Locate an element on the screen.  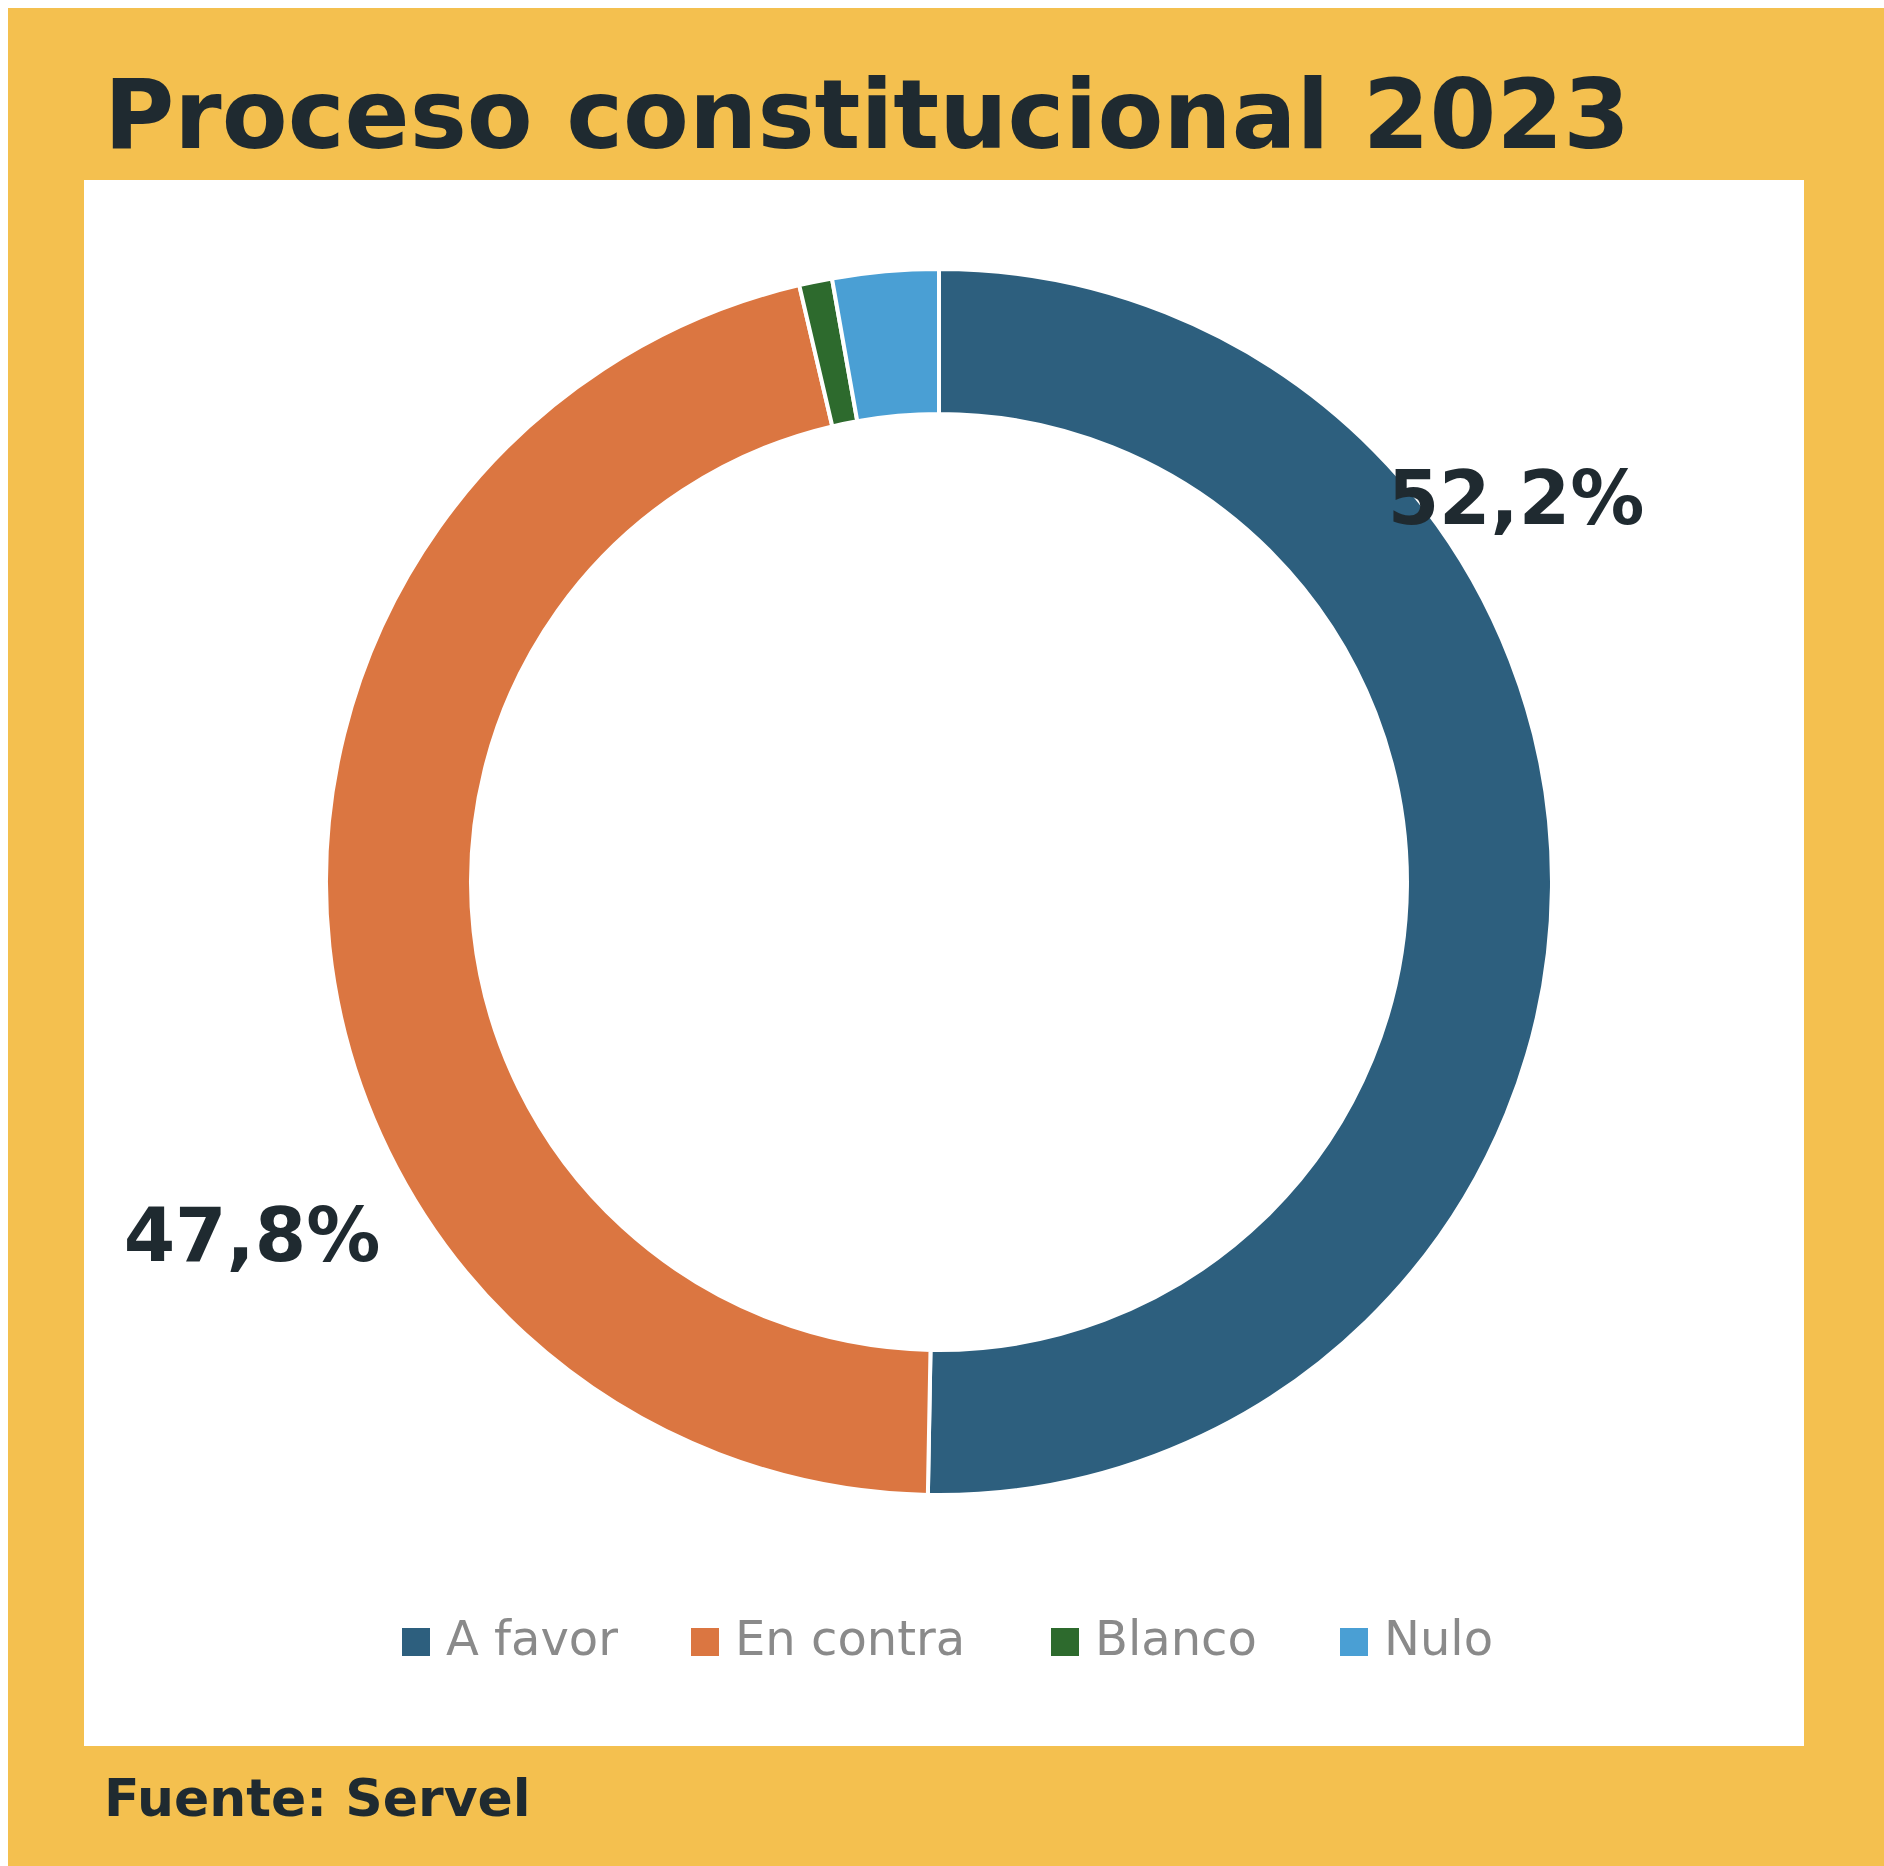
chart-title: Proceso constitucional 2023 is located at coordinates (867, 115).